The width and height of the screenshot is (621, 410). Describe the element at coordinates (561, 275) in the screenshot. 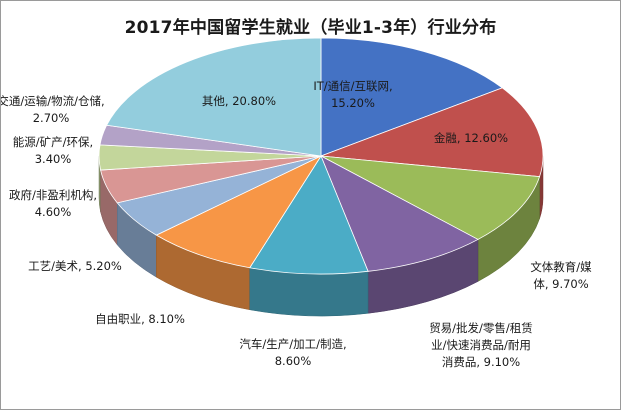

I see `data-label-2: 文体教育/媒体, 9.70%` at that location.